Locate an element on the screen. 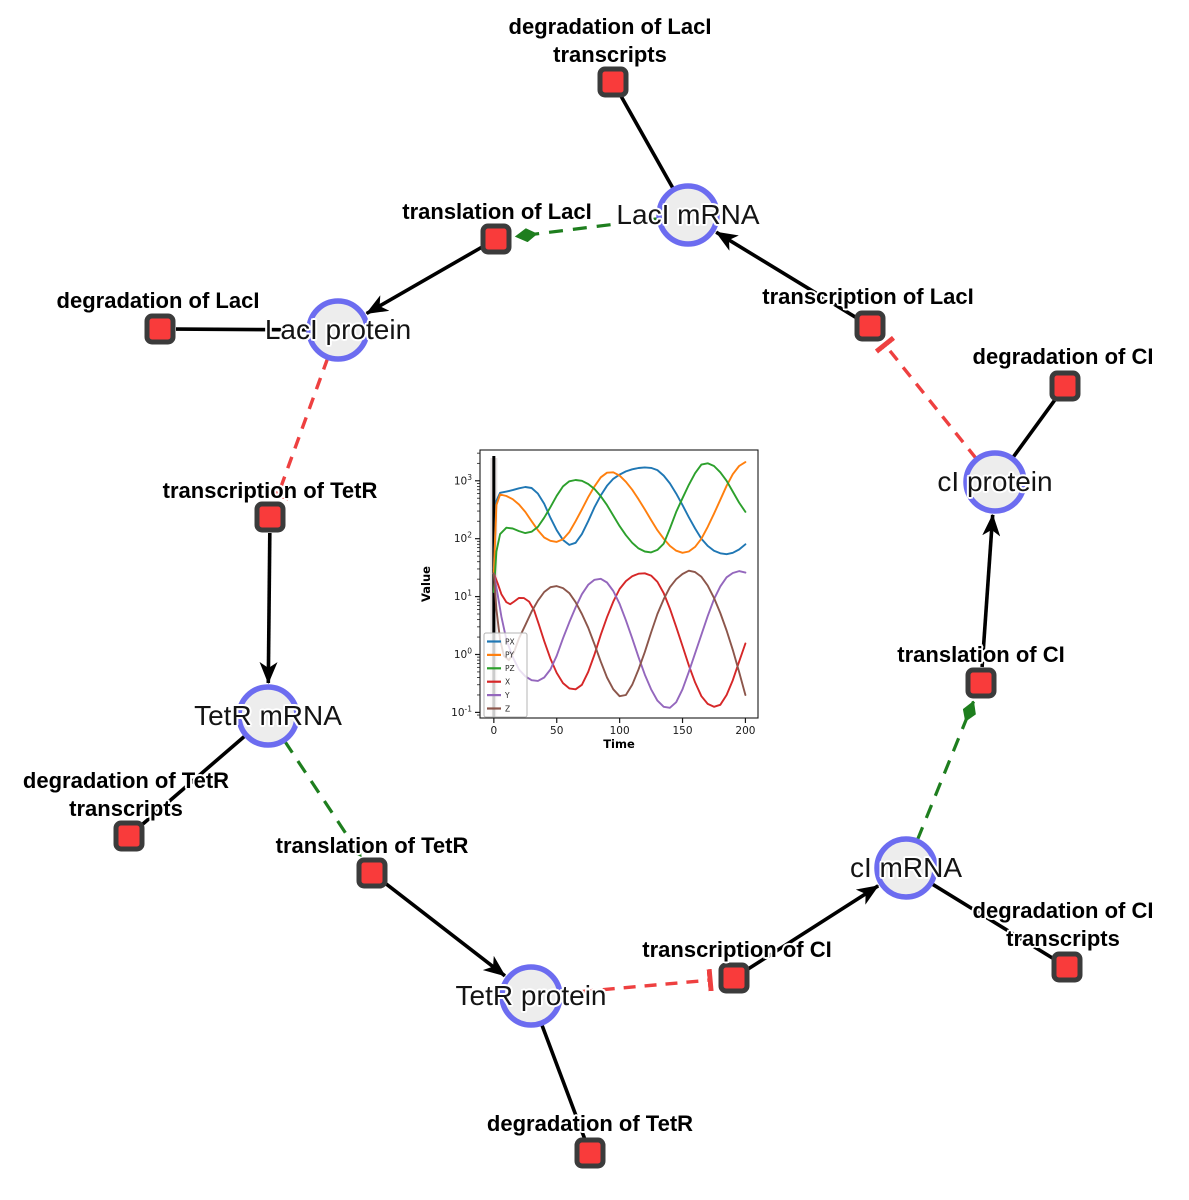 The image size is (1189, 1200). reaction-node-deg-ci-transcripts is located at coordinates (1067, 967).